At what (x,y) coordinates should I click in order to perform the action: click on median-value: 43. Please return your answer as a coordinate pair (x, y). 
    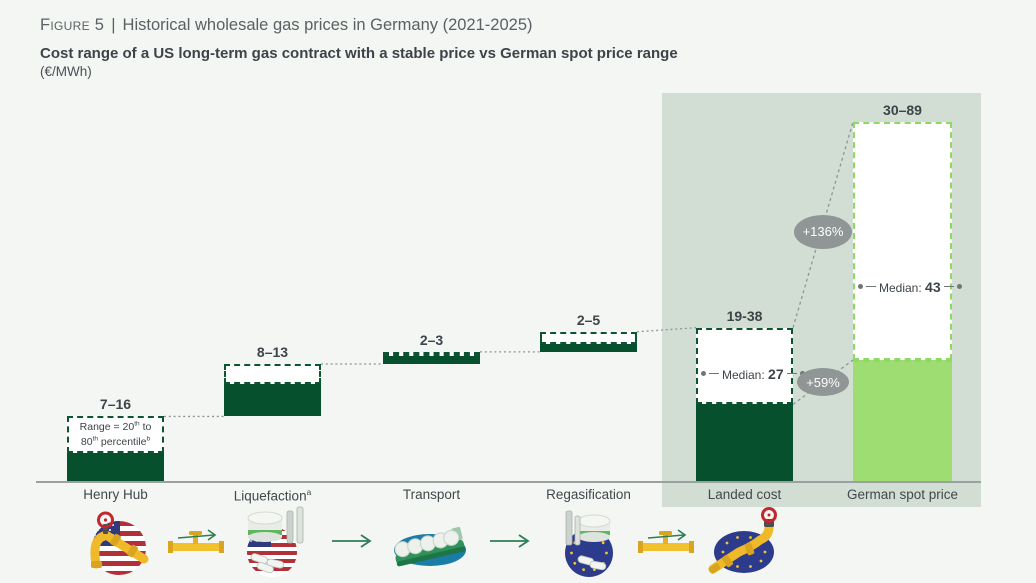
    Looking at the image, I should click on (933, 286).